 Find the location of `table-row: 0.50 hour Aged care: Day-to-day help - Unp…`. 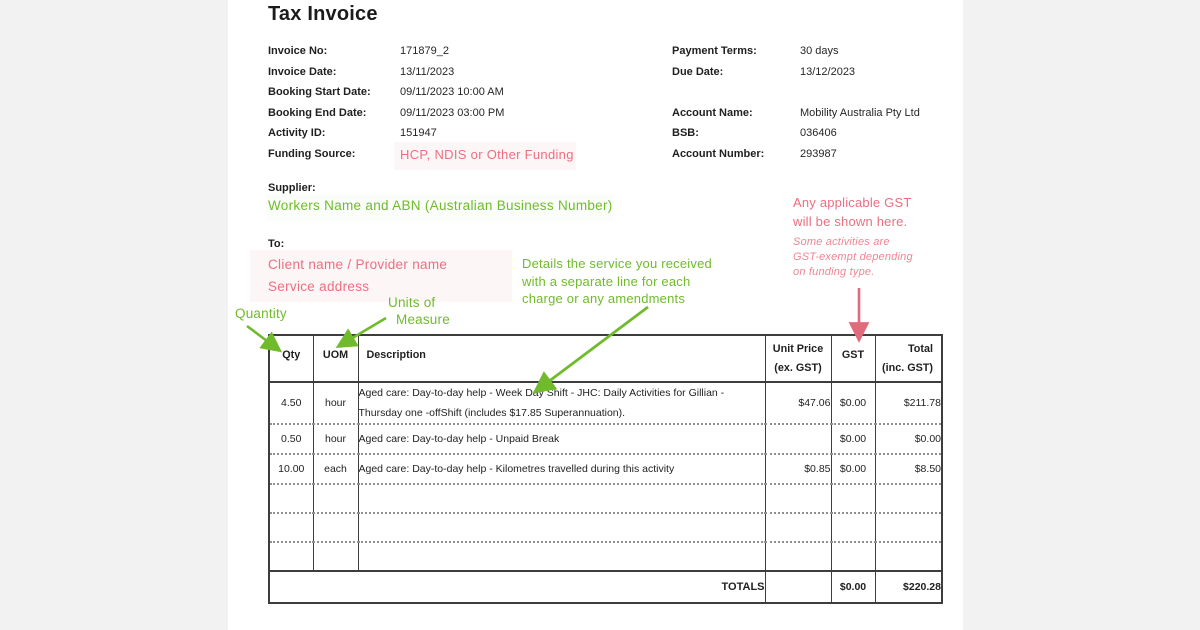

table-row: 0.50 hour Aged care: Day-to-day help - Unp… is located at coordinates (605, 439).